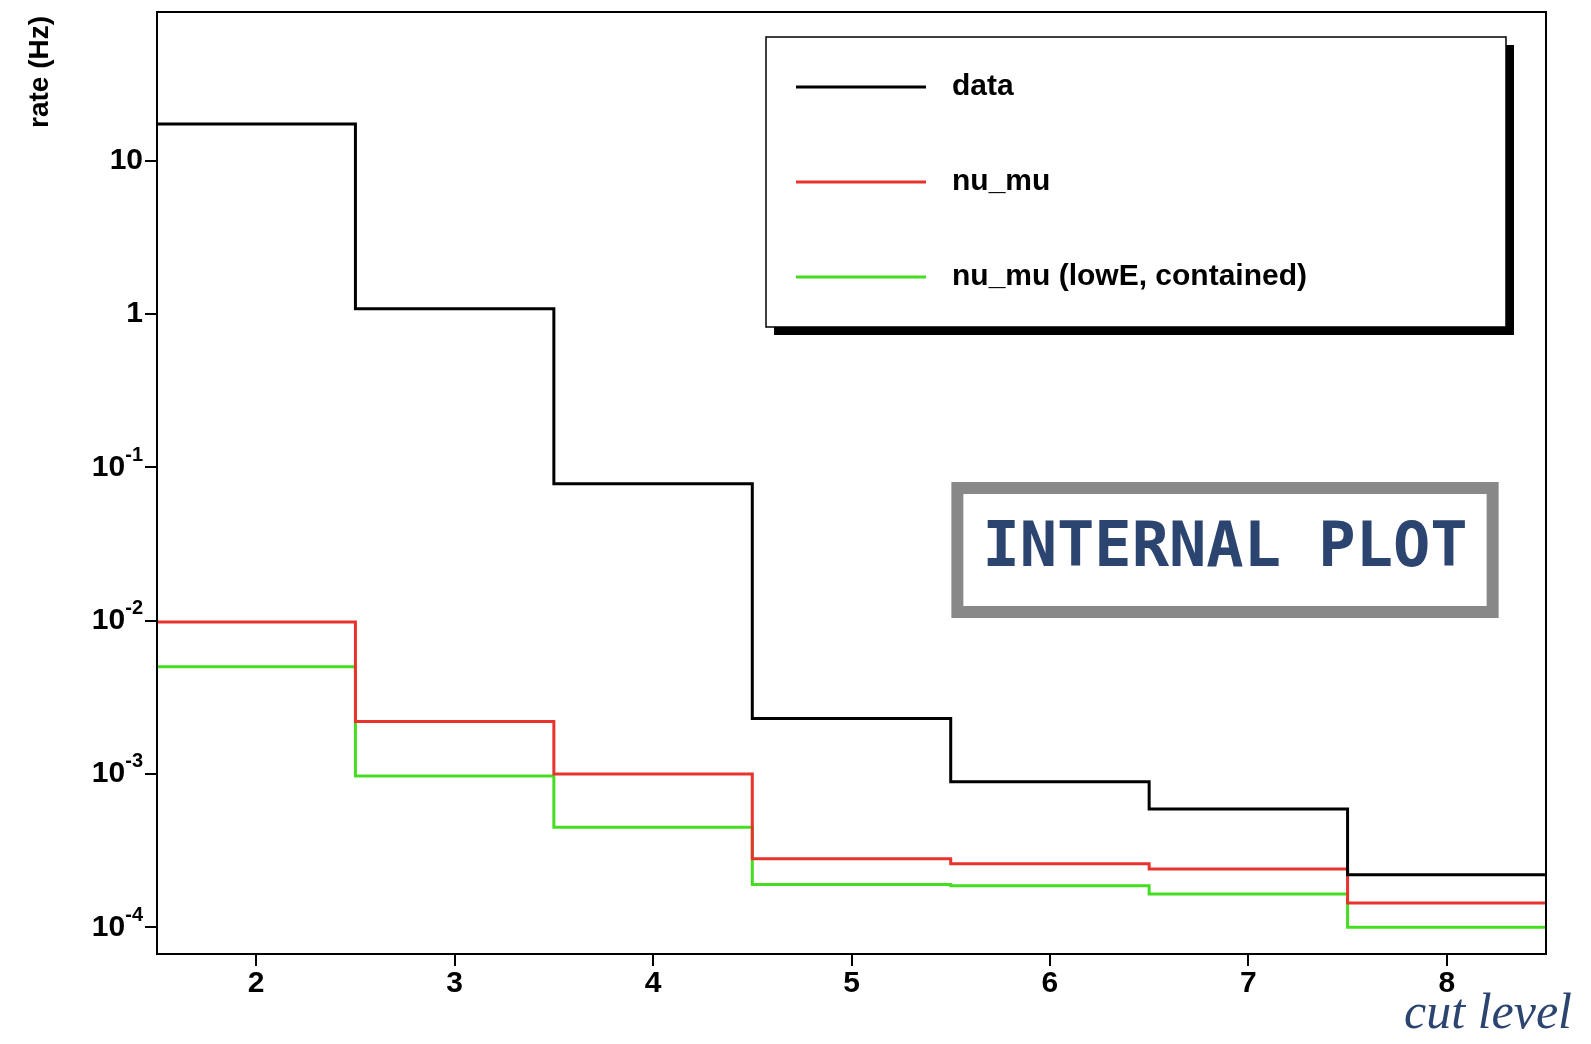 This screenshot has height=1044, width=1591. Describe the element at coordinates (1050, 982) in the screenshot. I see `x-tick-label: 6` at that location.